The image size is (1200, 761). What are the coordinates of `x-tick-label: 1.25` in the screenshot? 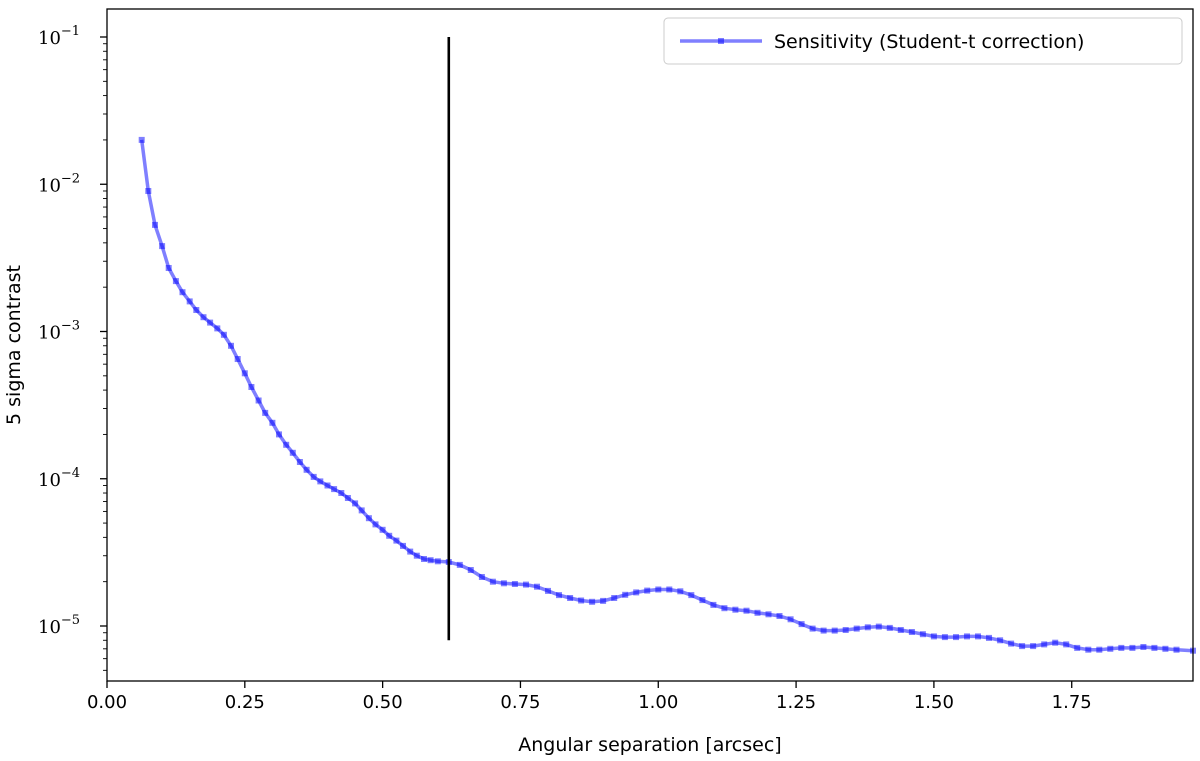 It's located at (796, 702).